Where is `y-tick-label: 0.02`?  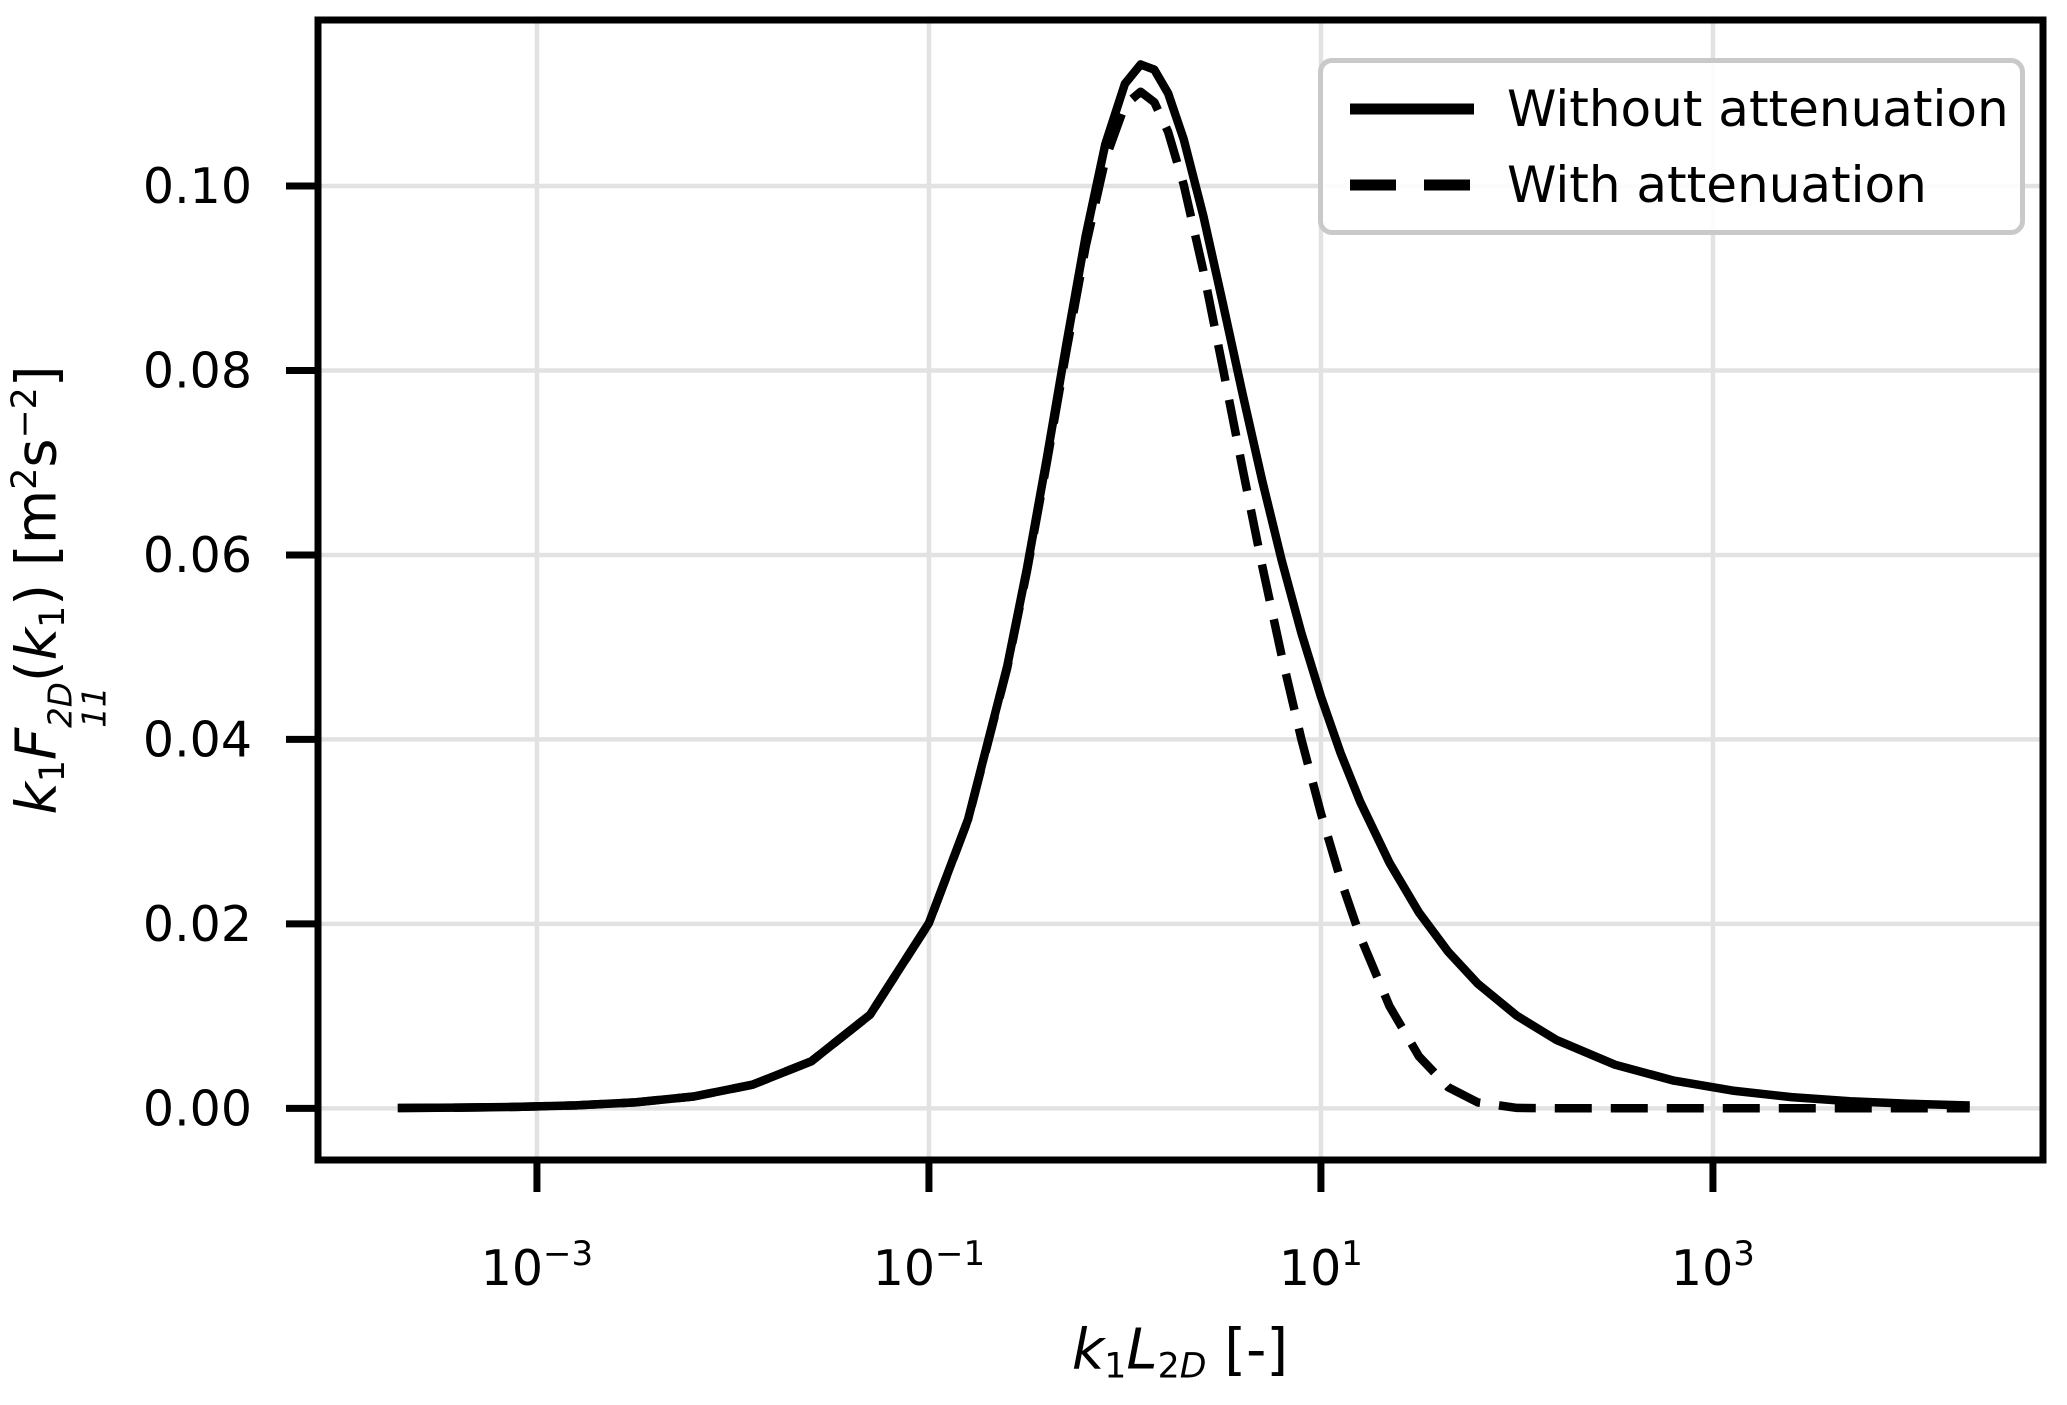 y-tick-label: 0.02 is located at coordinates (197, 924).